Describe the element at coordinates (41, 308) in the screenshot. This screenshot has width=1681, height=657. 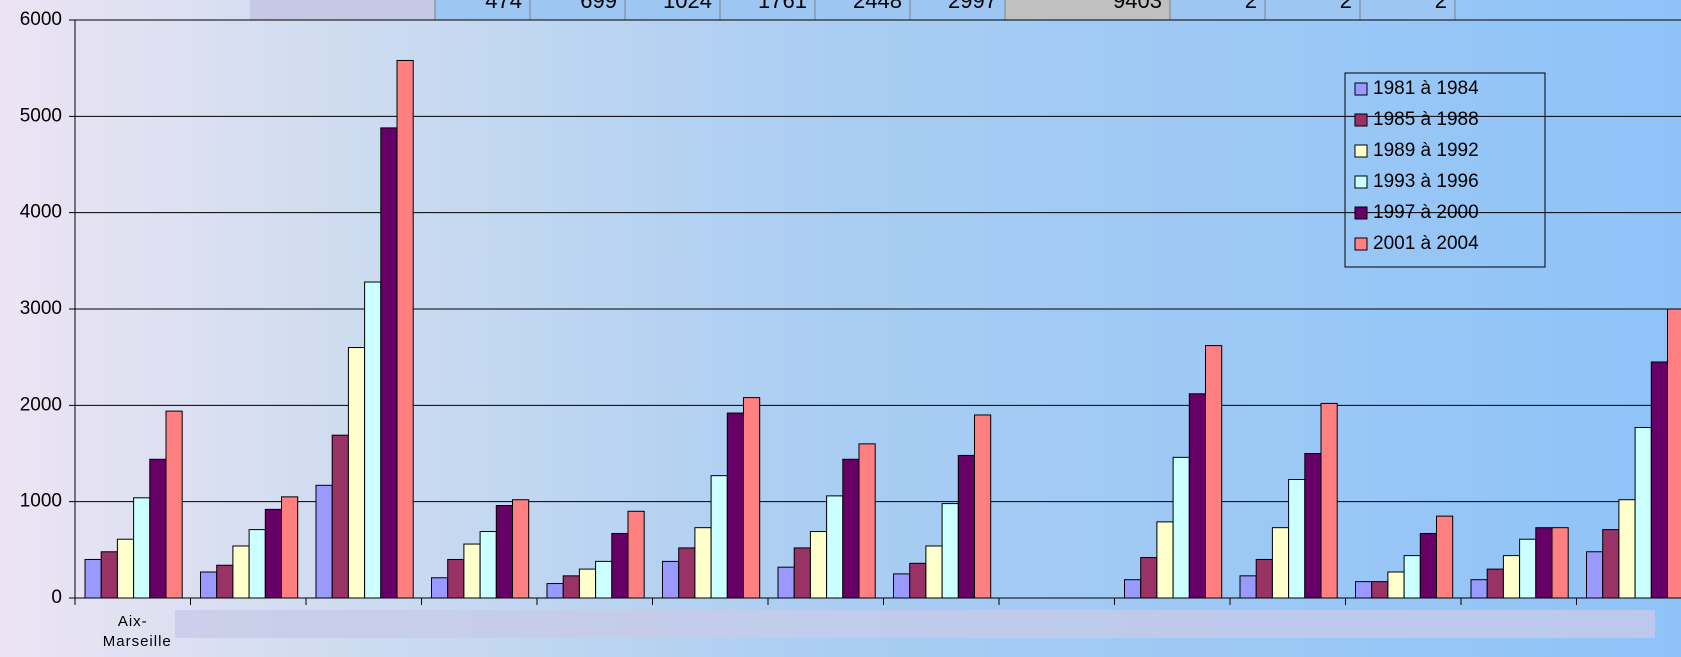
I see `y-tick-label: 3000` at that location.